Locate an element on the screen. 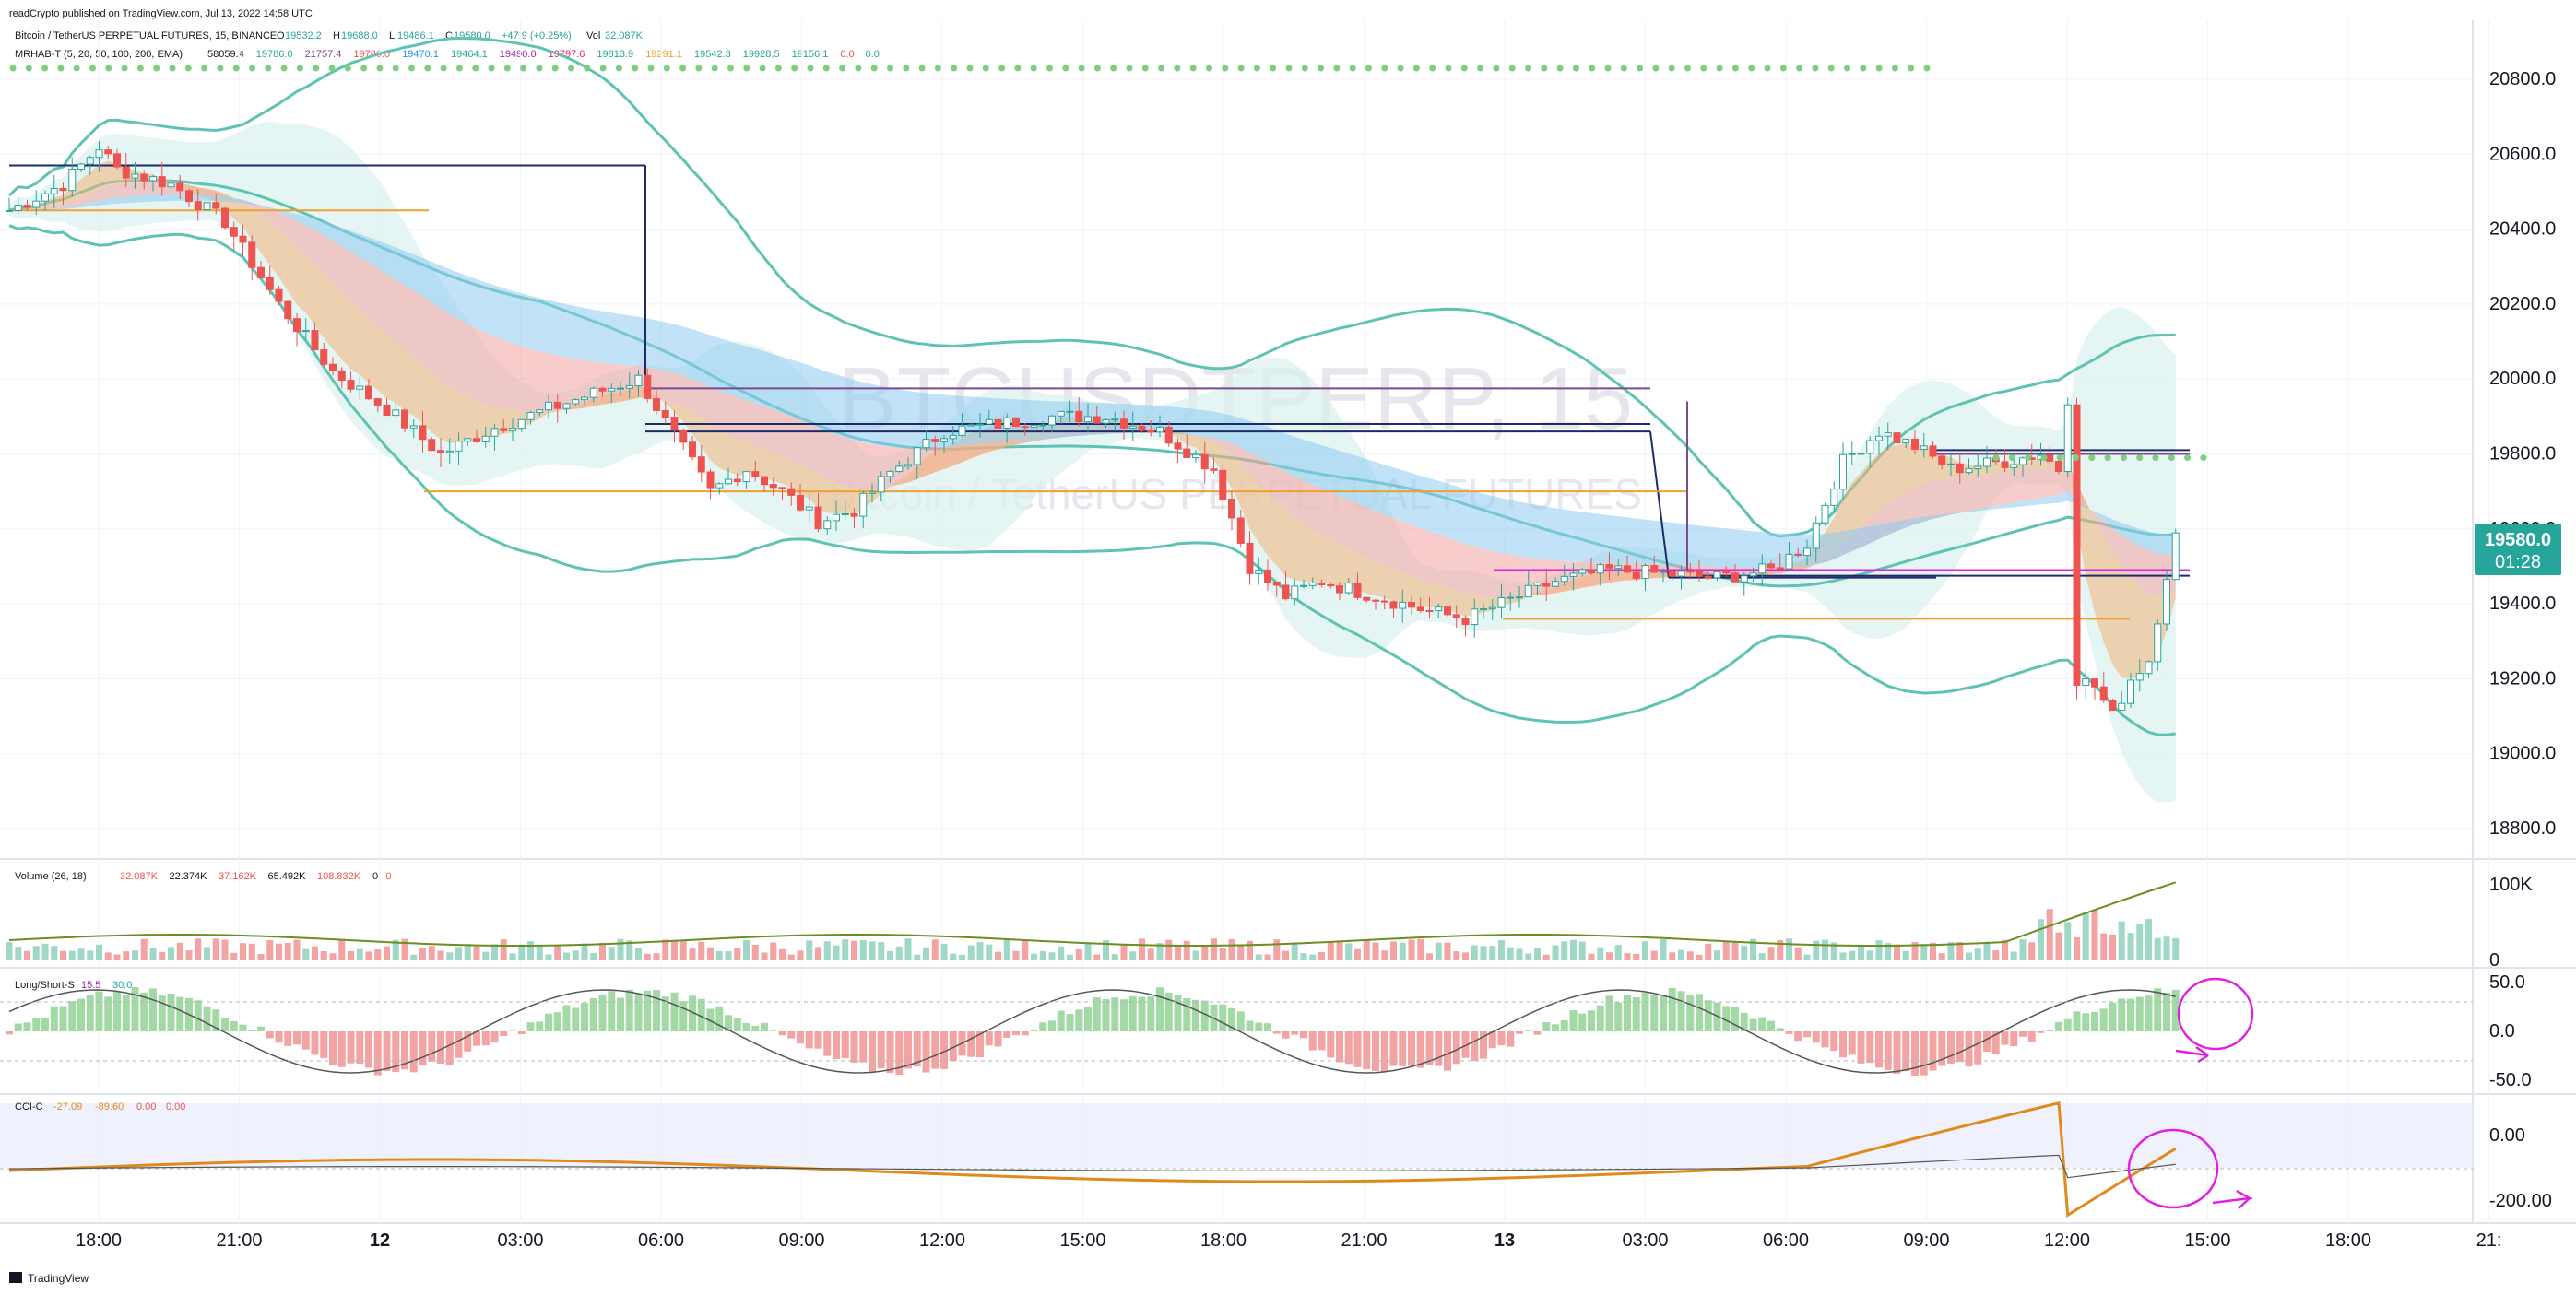 The width and height of the screenshot is (2576, 1295). annotation-arrow is located at coordinates (2192, 1055).